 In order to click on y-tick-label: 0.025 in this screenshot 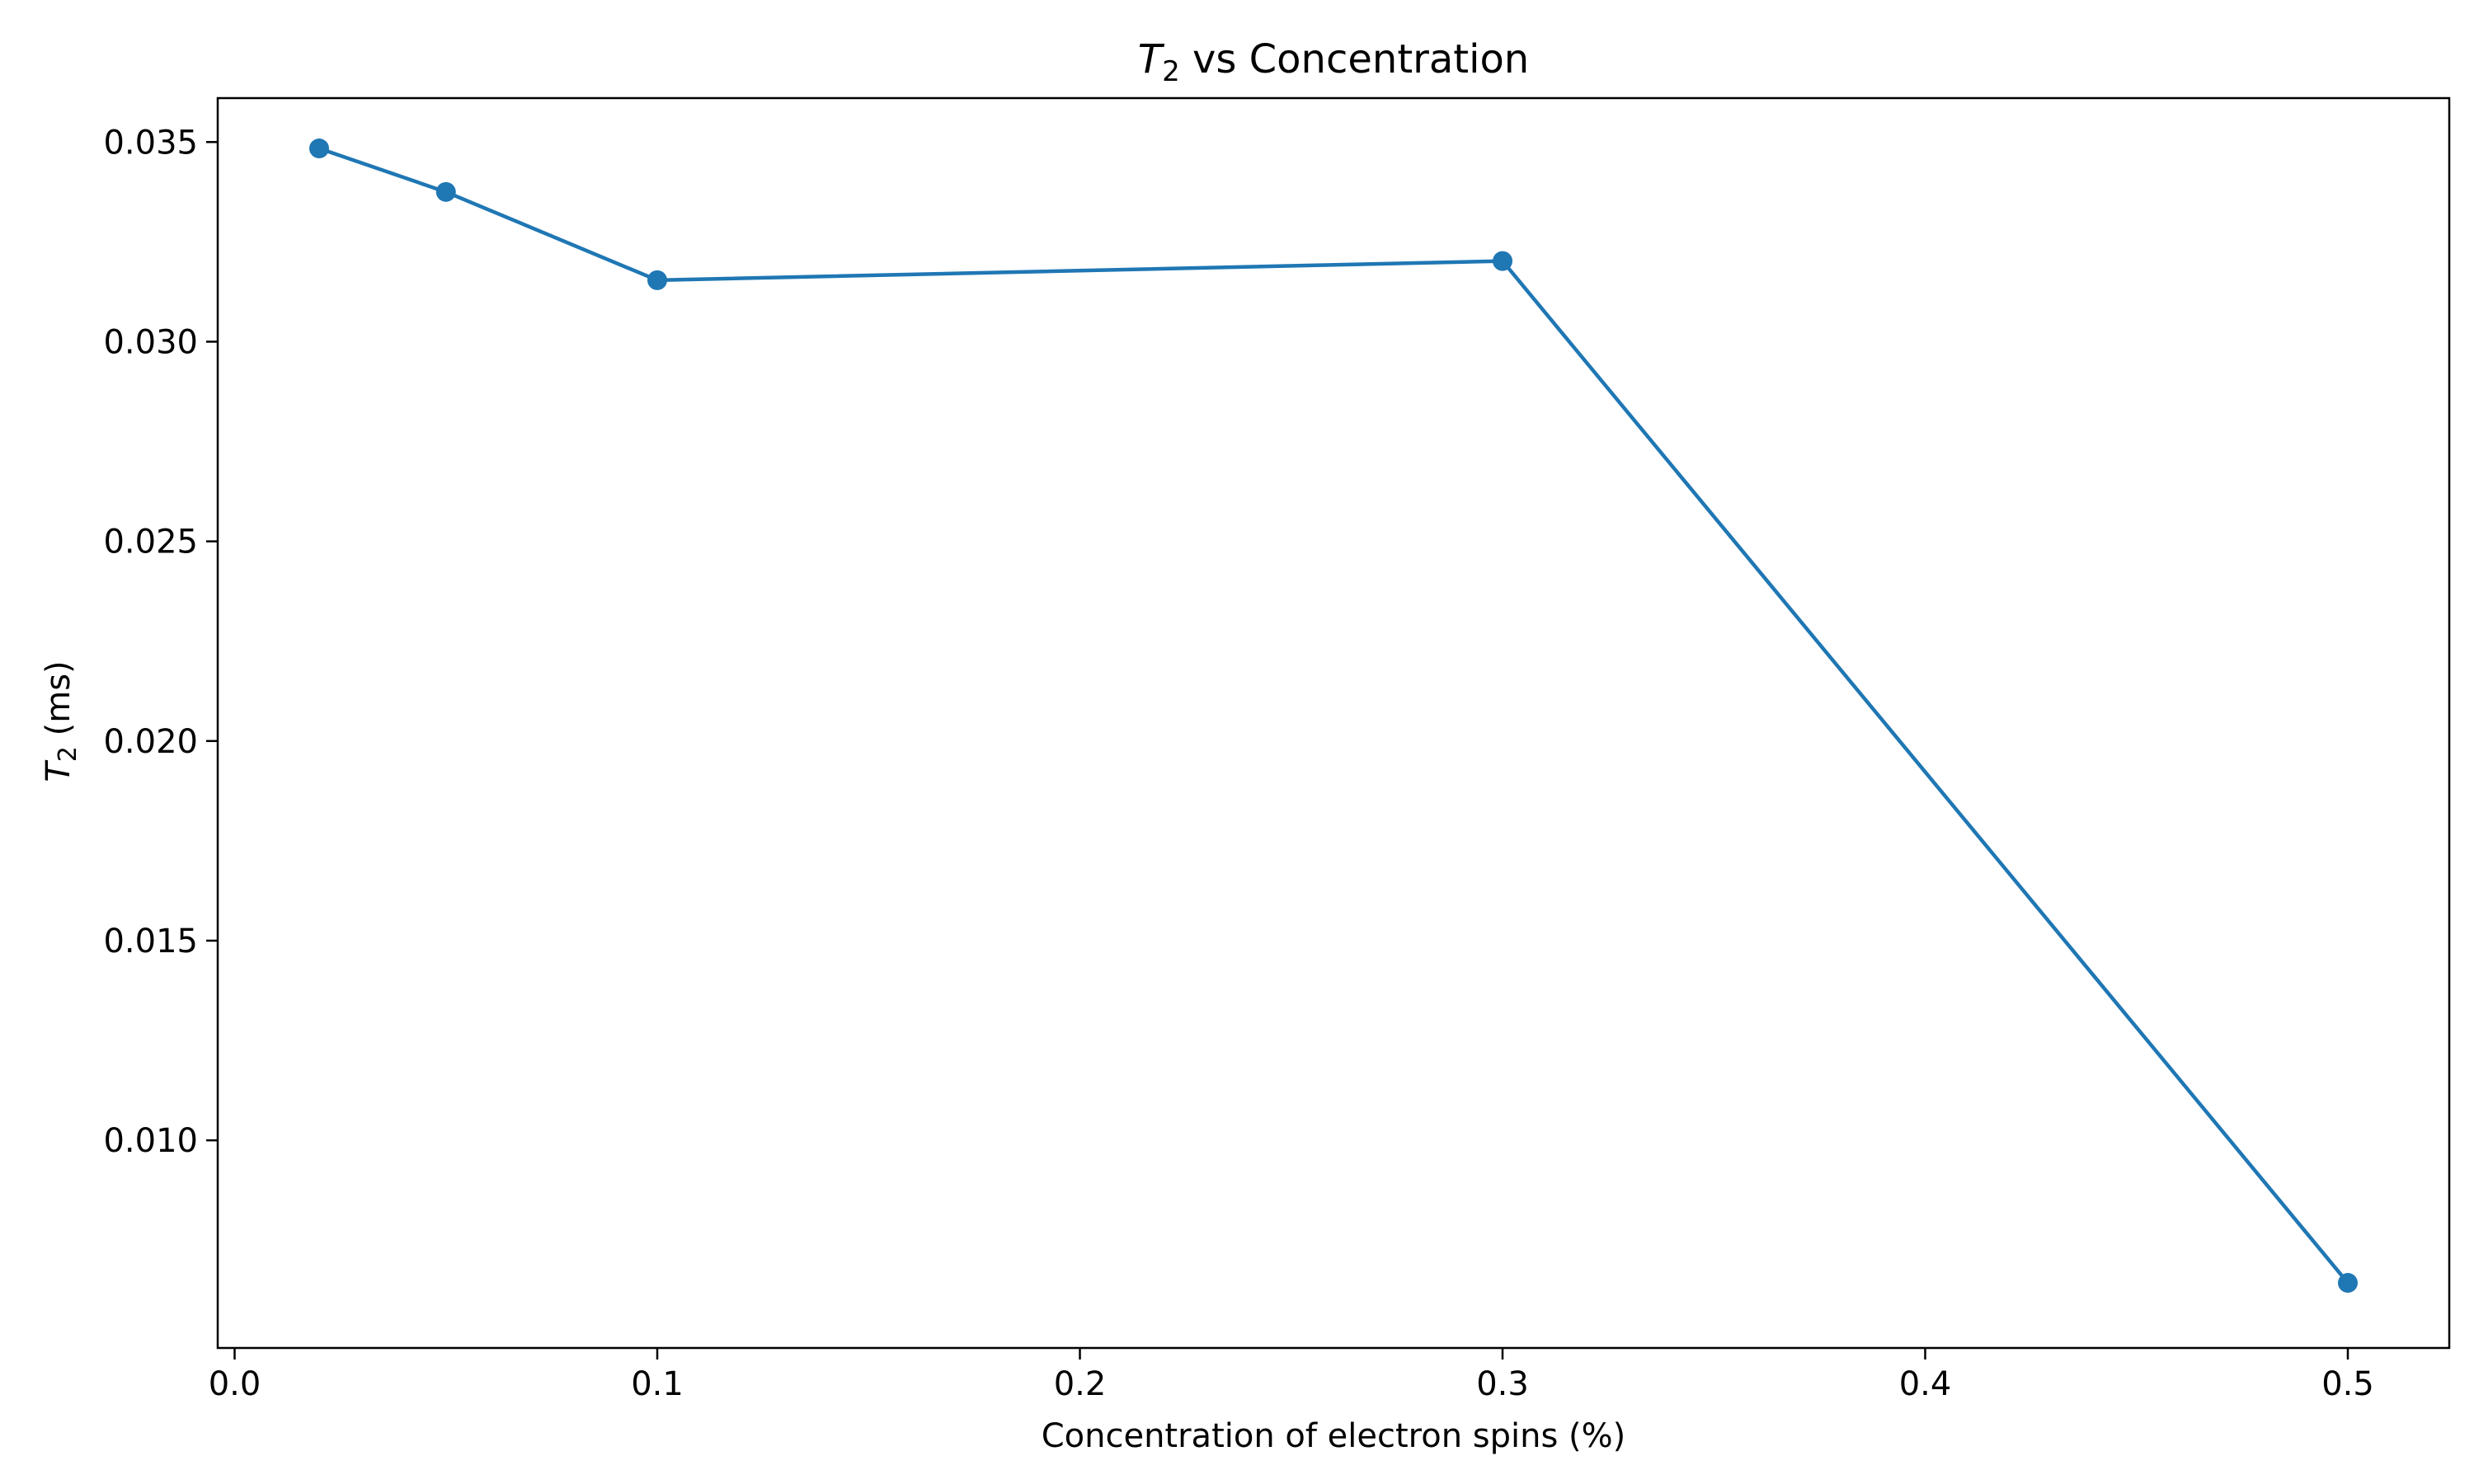, I will do `click(150, 542)`.